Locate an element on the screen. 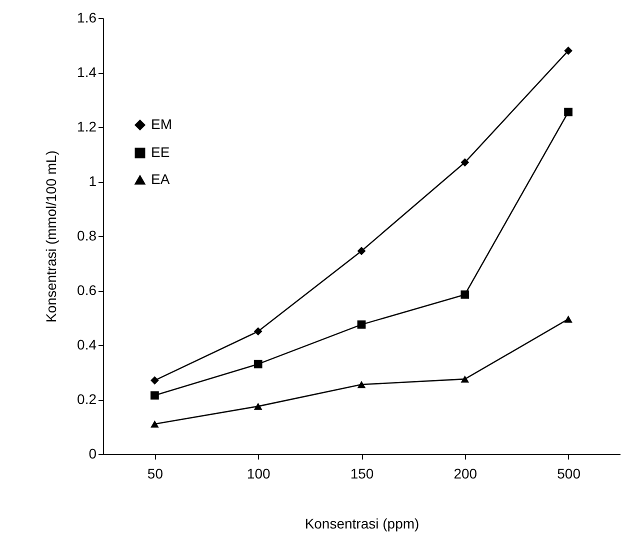 Image resolution: width=640 pixels, height=546 pixels. x-tick-label: 500 is located at coordinates (569, 474).